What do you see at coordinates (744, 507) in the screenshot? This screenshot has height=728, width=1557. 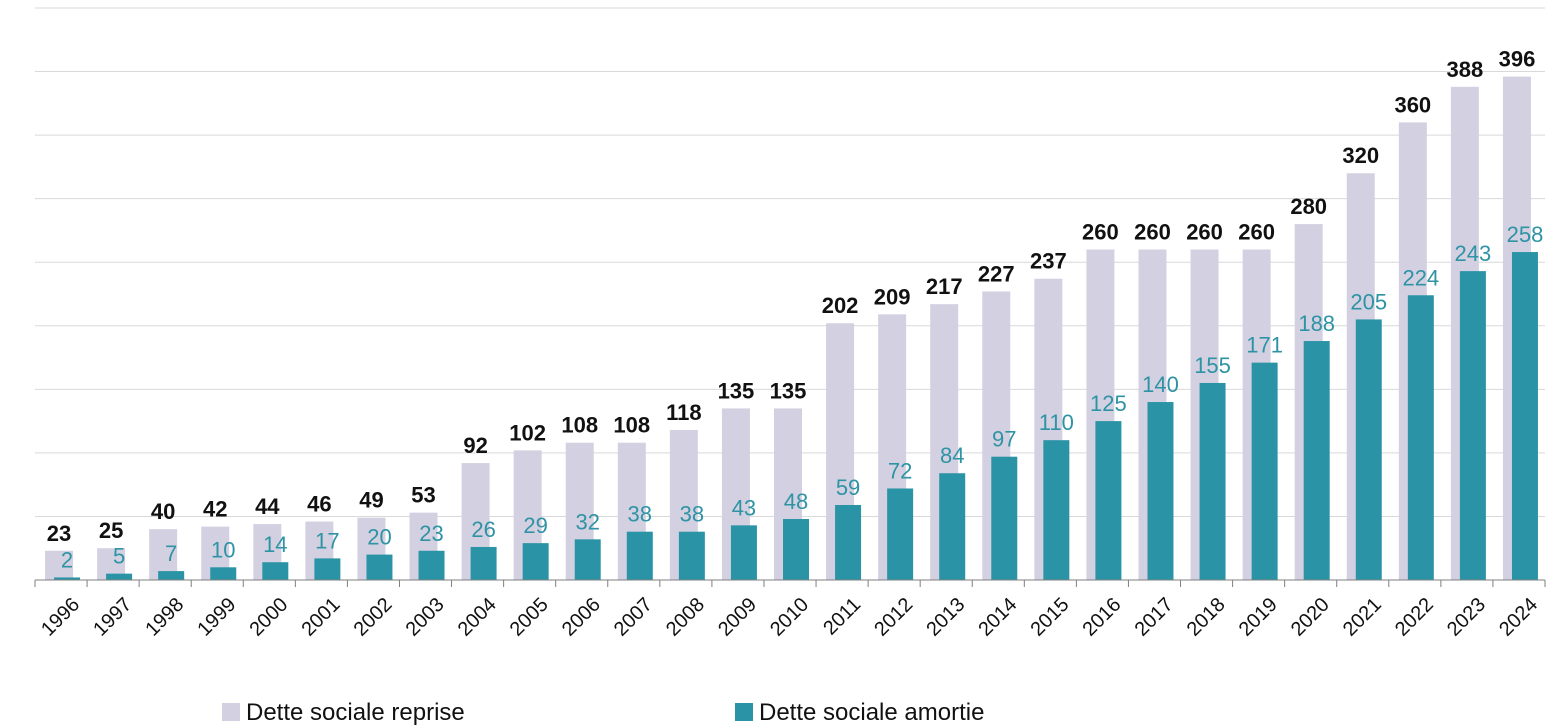 I see `data-label: 43` at bounding box center [744, 507].